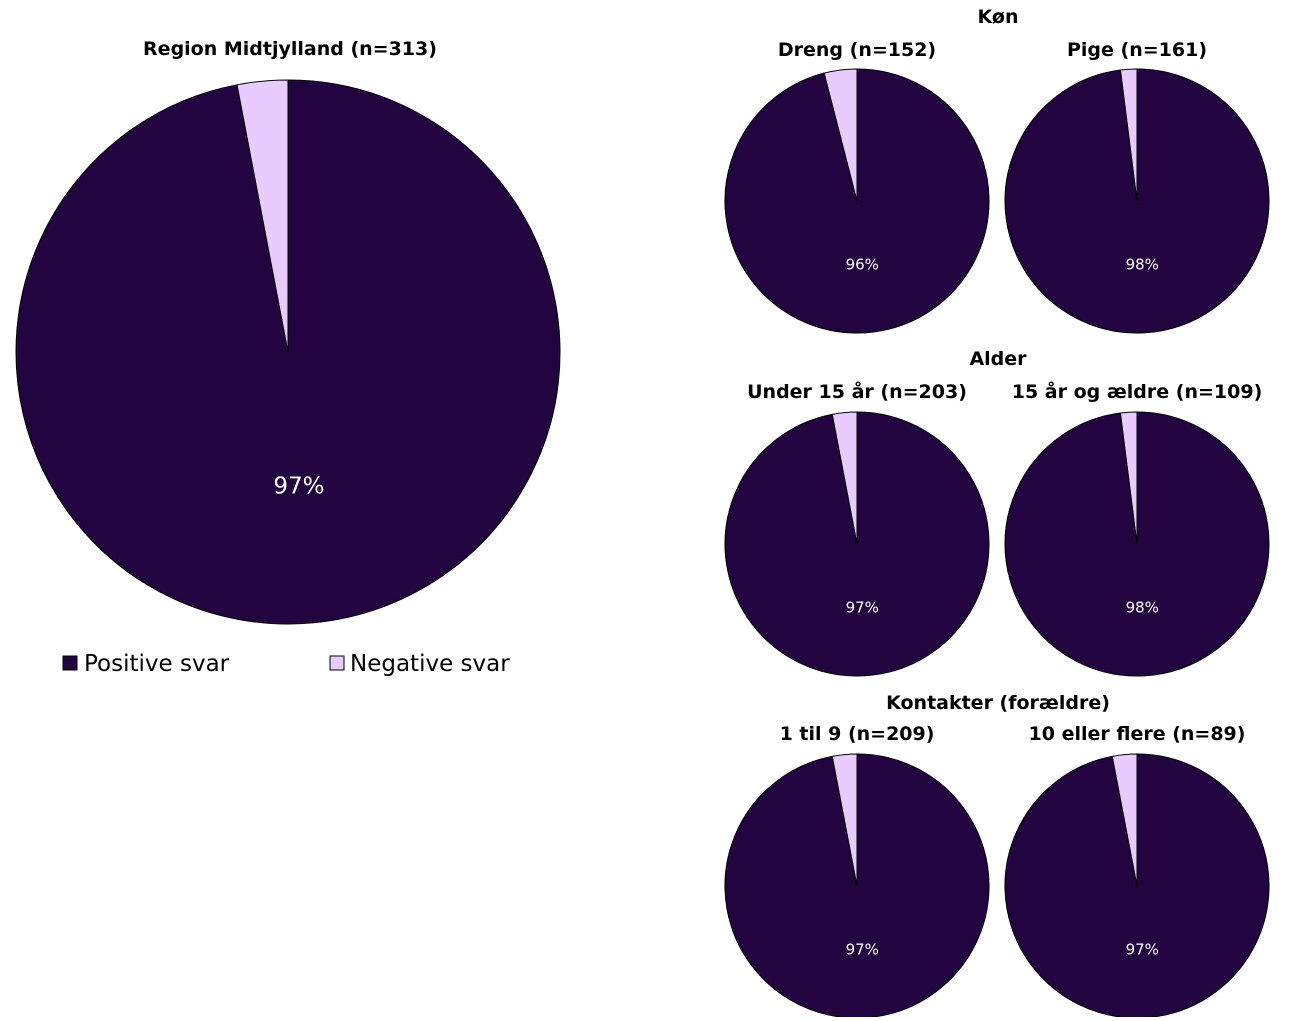 The image size is (1292, 1021). I want to click on pie-dreng: 96%, so click(857, 201).